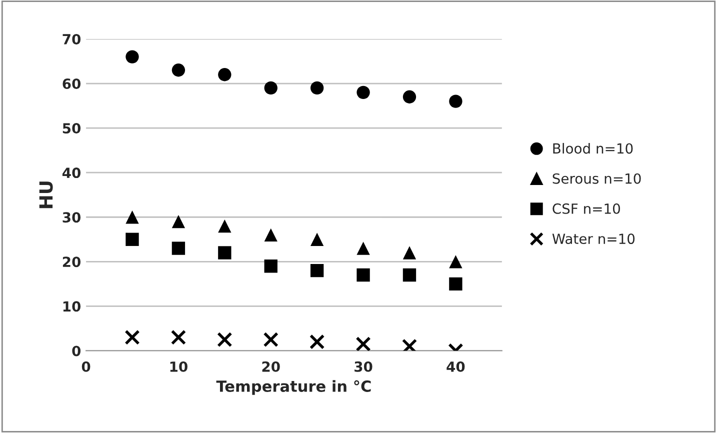 This screenshot has width=717, height=433. Describe the element at coordinates (71, 173) in the screenshot. I see `y-tick-label: 40` at that location.